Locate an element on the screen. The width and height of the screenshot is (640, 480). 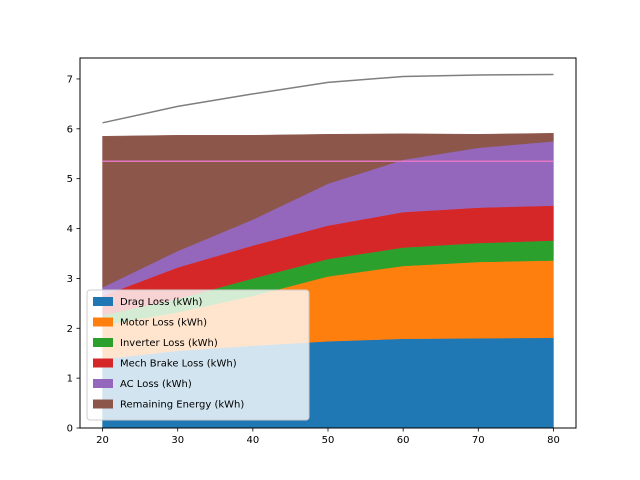
legend-label-3: Inverter Loss (kWh) is located at coordinates (169, 343).